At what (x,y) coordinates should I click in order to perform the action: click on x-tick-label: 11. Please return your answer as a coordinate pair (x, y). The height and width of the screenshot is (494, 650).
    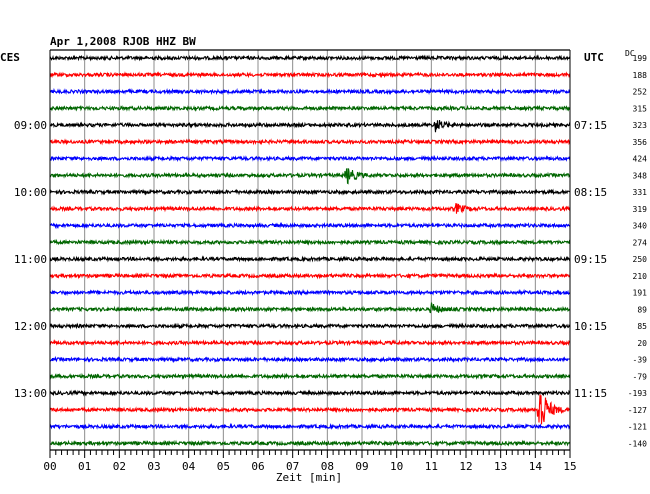
    Looking at the image, I should click on (431, 466).